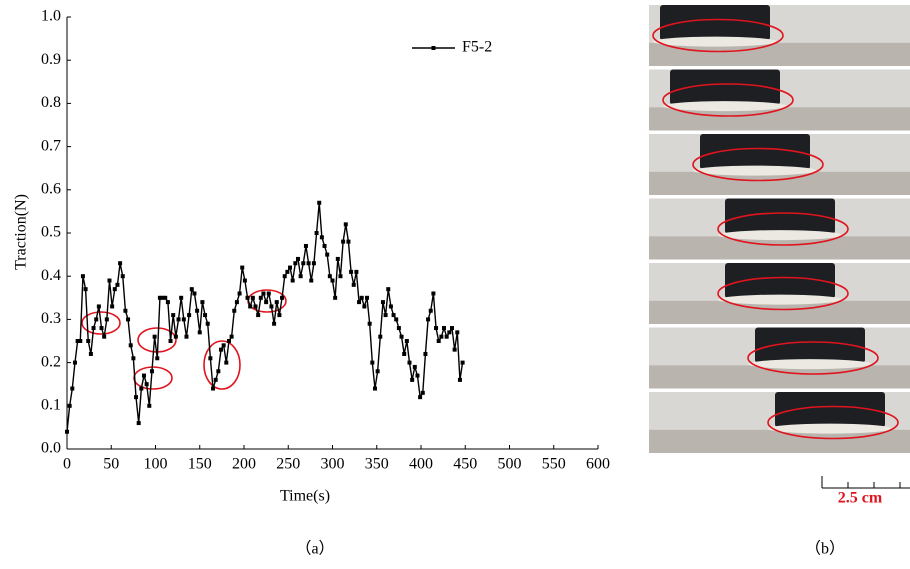 The image size is (910, 569). I want to click on x-axis-label: Time(s), so click(305, 496).